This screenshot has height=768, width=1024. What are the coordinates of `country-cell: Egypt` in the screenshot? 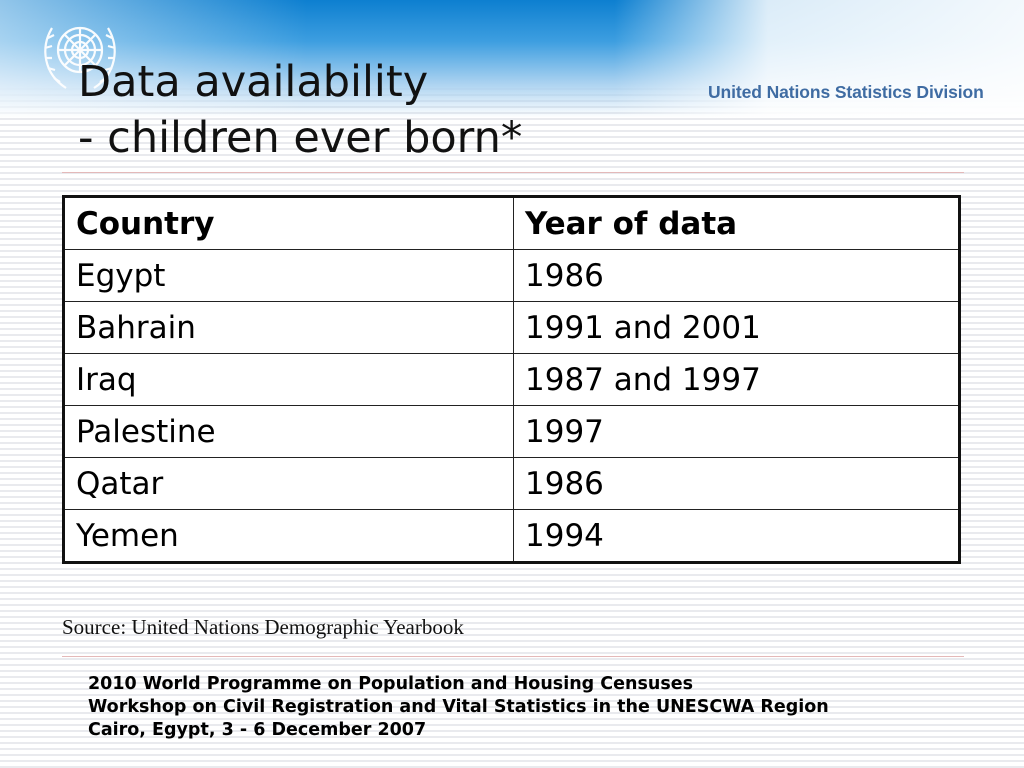 It's located at (288, 275).